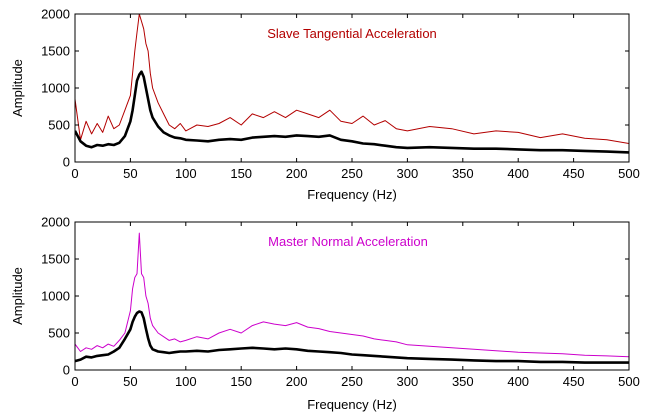  What do you see at coordinates (352, 337) in the screenshot?
I see `series-line-smoothed` at bounding box center [352, 337].